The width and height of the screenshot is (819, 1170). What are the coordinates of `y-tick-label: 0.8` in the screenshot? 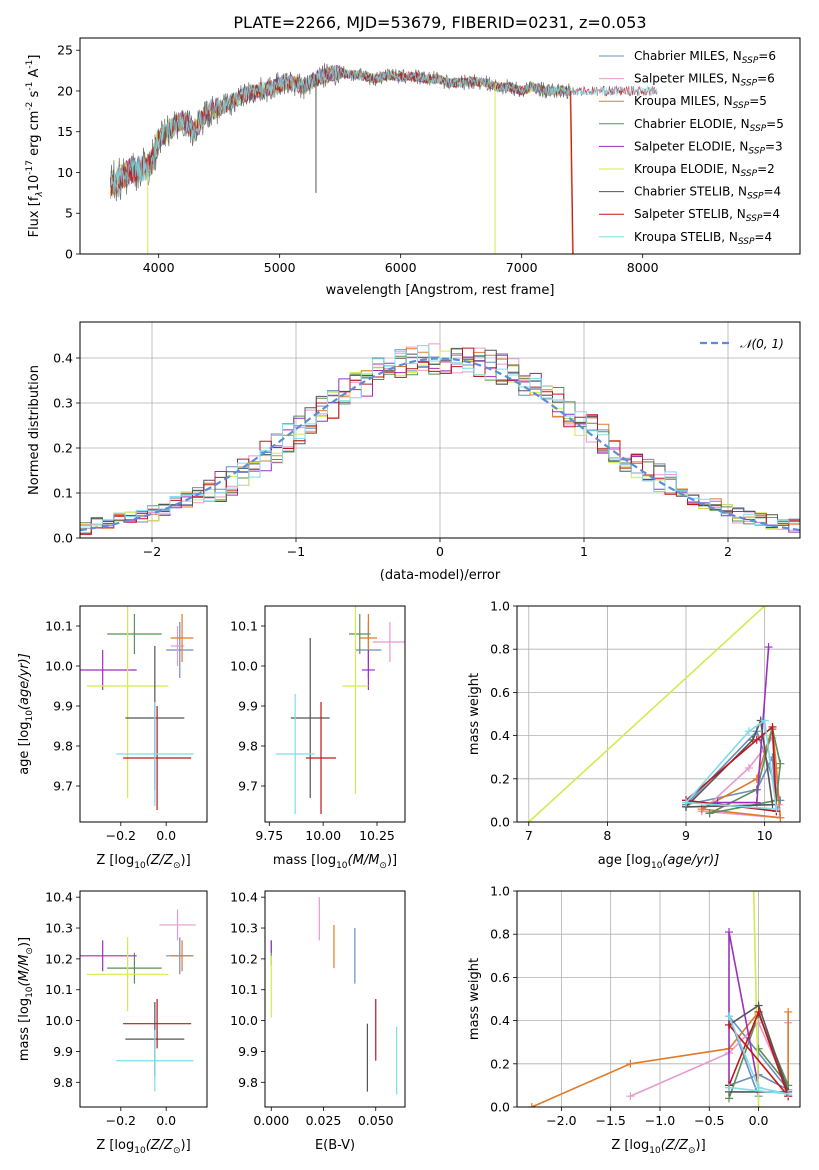 It's located at (500, 934).